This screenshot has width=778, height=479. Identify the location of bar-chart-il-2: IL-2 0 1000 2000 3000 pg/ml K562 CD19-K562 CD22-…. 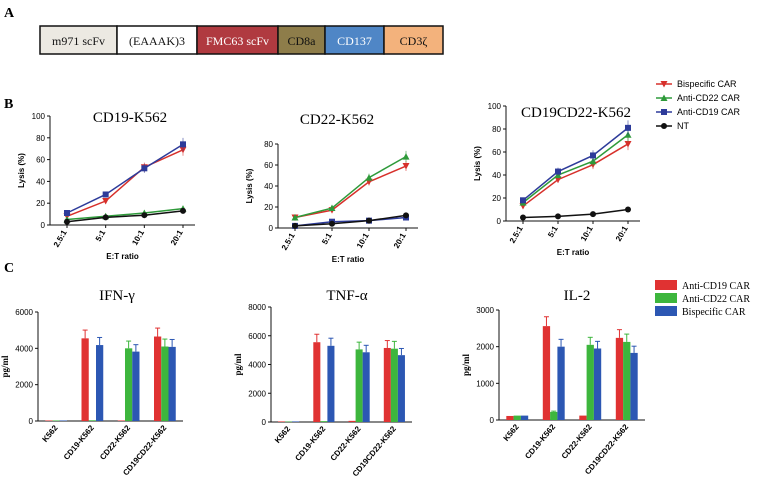
(553, 382).